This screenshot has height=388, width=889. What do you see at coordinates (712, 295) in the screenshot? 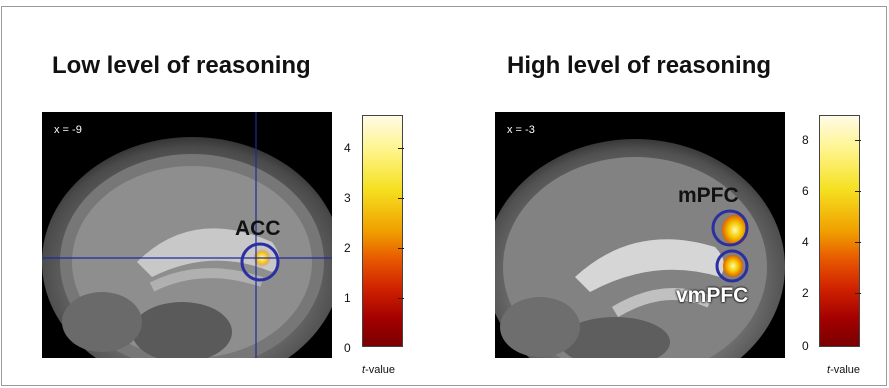
I see `roi-label-vmpfc: vmPFC` at bounding box center [712, 295].